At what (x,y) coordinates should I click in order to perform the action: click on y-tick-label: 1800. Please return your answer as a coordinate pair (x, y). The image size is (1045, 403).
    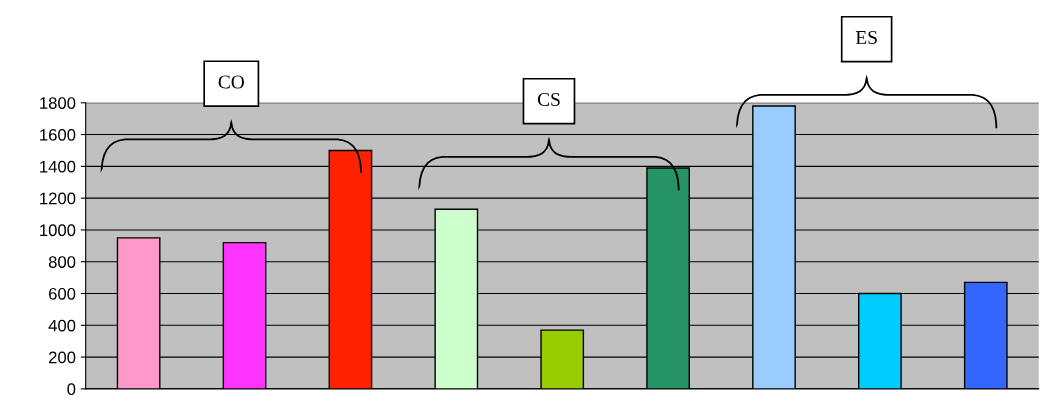
    Looking at the image, I should click on (58, 103).